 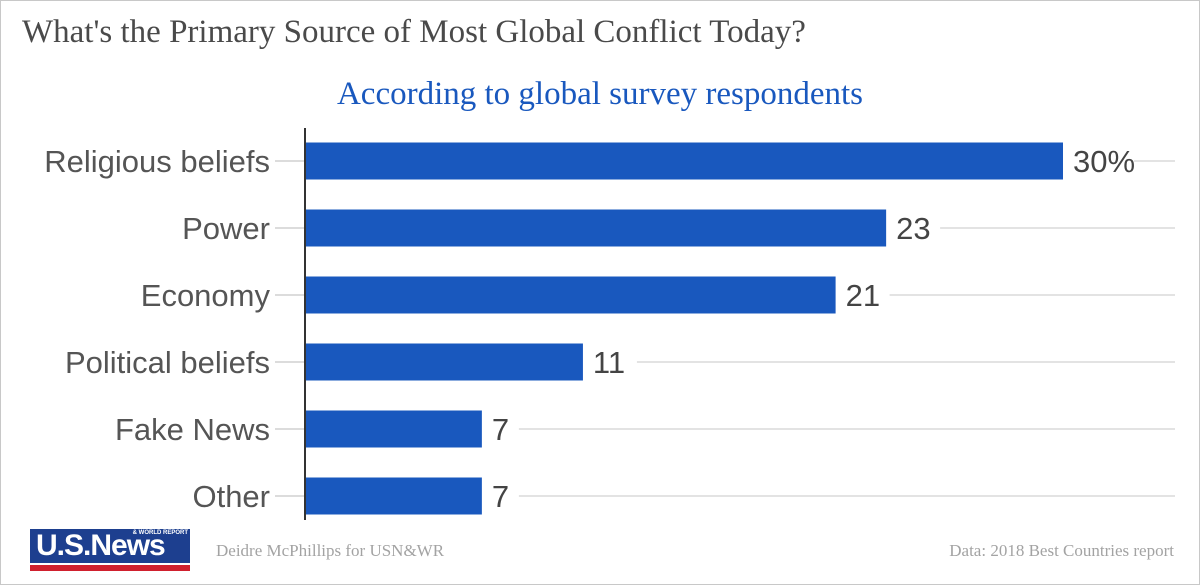 I want to click on bar-religious-beliefs, so click(x=684, y=161).